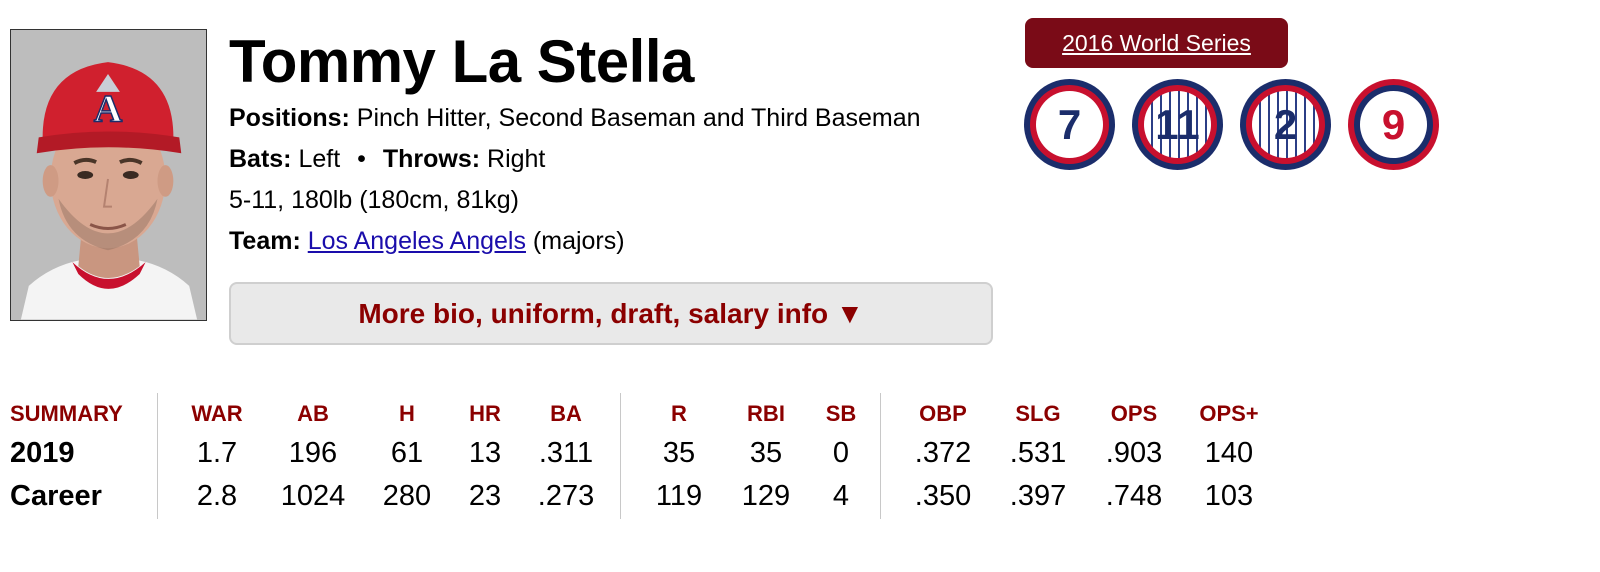 This screenshot has width=1600, height=572. What do you see at coordinates (1231, 125) in the screenshot?
I see `uniform-numbers: 7 11 2 9` at bounding box center [1231, 125].